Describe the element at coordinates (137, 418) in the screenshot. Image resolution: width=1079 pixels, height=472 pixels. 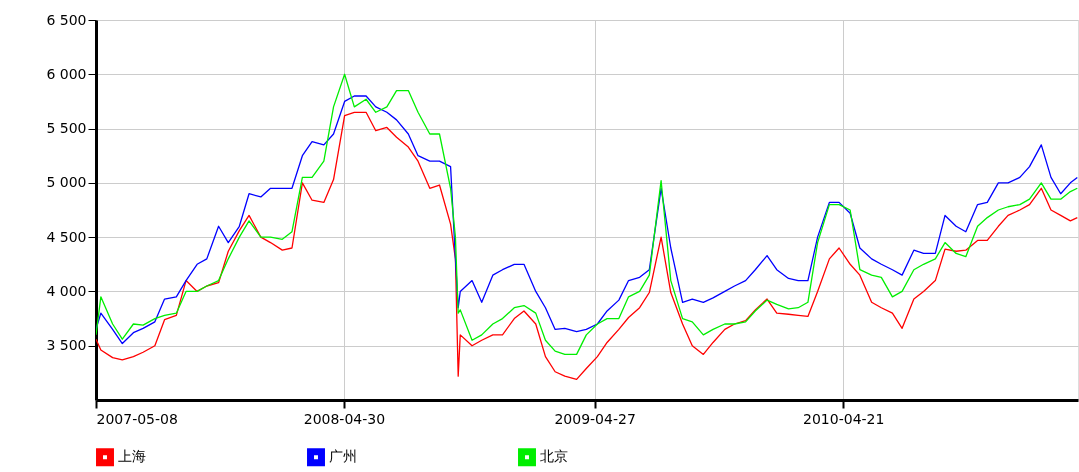
I see `x-tick-label: 2007-05-08` at that location.